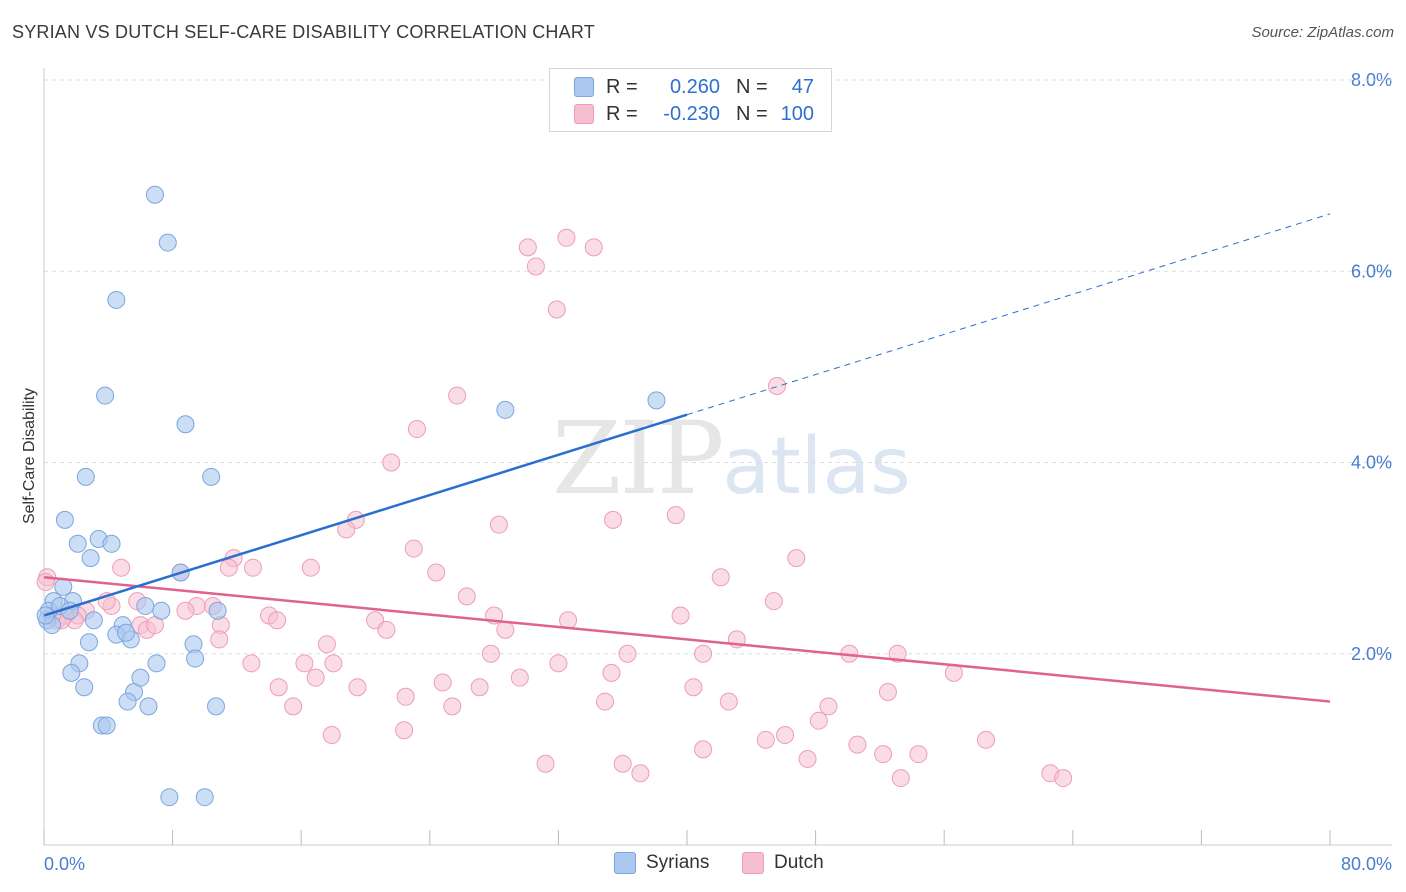 This screenshot has height=892, width=1406. I want to click on legend-row-dutch: R = -0.230 N = 100, so click(682, 114).